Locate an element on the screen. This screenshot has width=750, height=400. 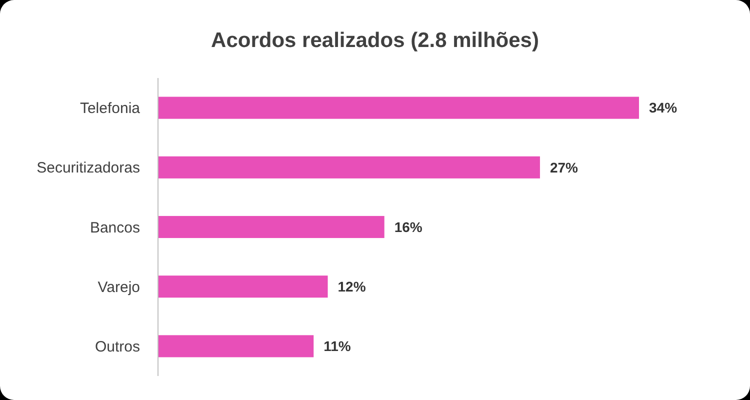
chart-title: Acordos realizados (2.8 milhões) is located at coordinates (375, 40).